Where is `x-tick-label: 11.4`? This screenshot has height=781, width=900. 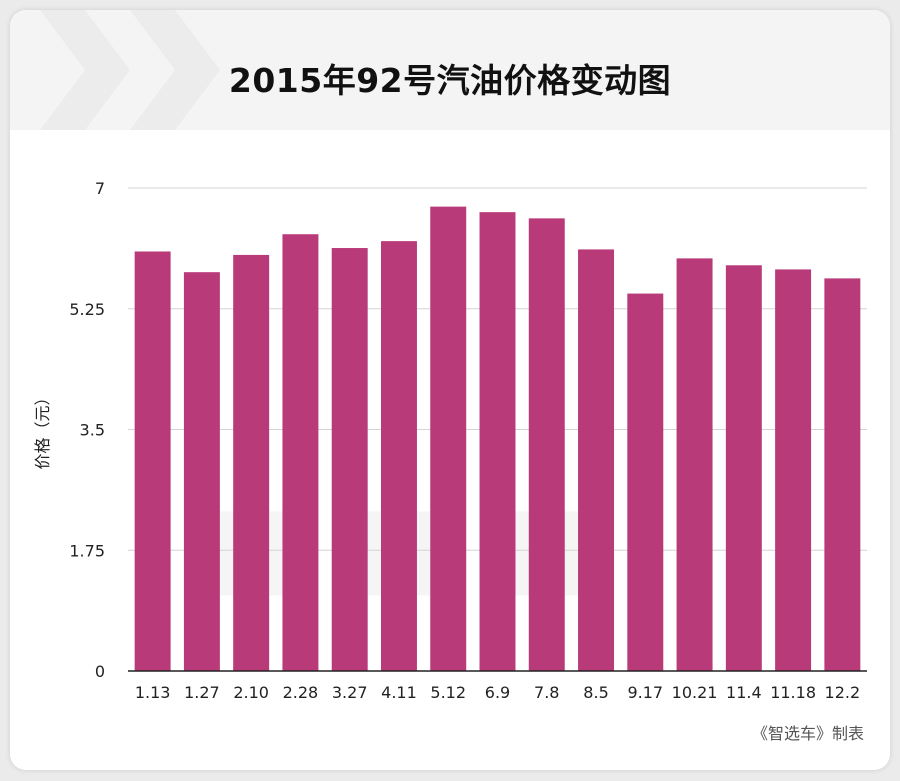
x-tick-label: 11.4 is located at coordinates (744, 692).